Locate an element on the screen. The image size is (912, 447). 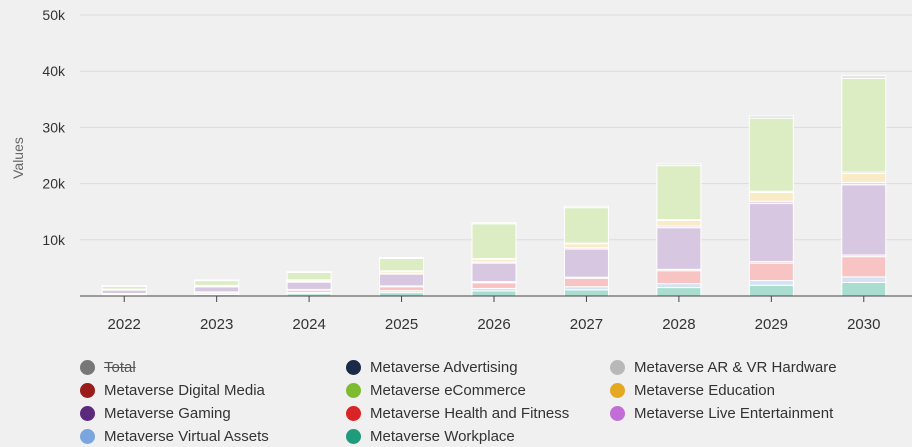
legend-label: Metaverse AR & VR Hardware is located at coordinates (735, 367).